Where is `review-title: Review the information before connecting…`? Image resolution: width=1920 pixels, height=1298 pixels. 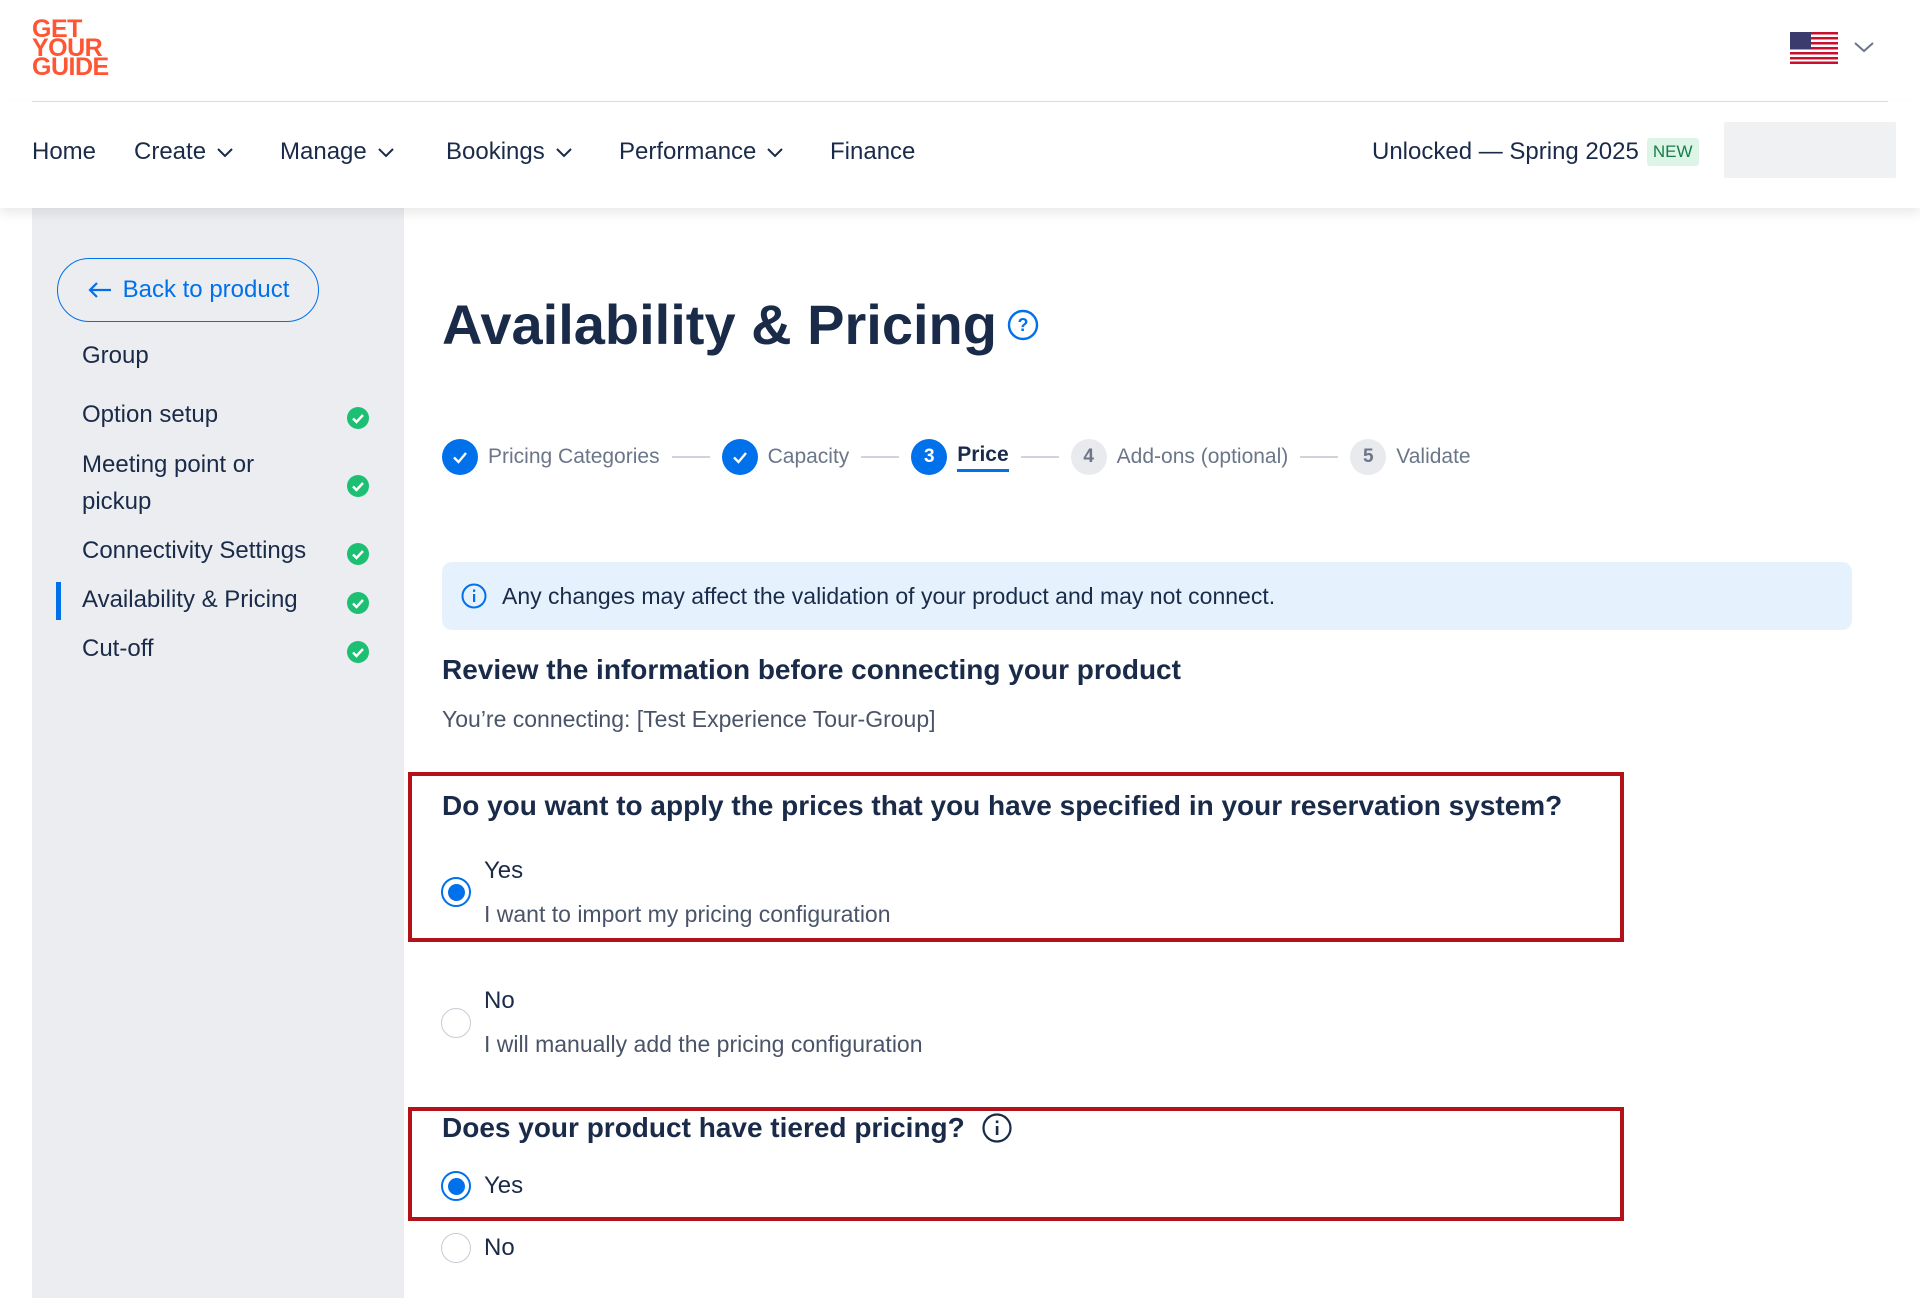 review-title: Review the information before connecting… is located at coordinates (811, 669).